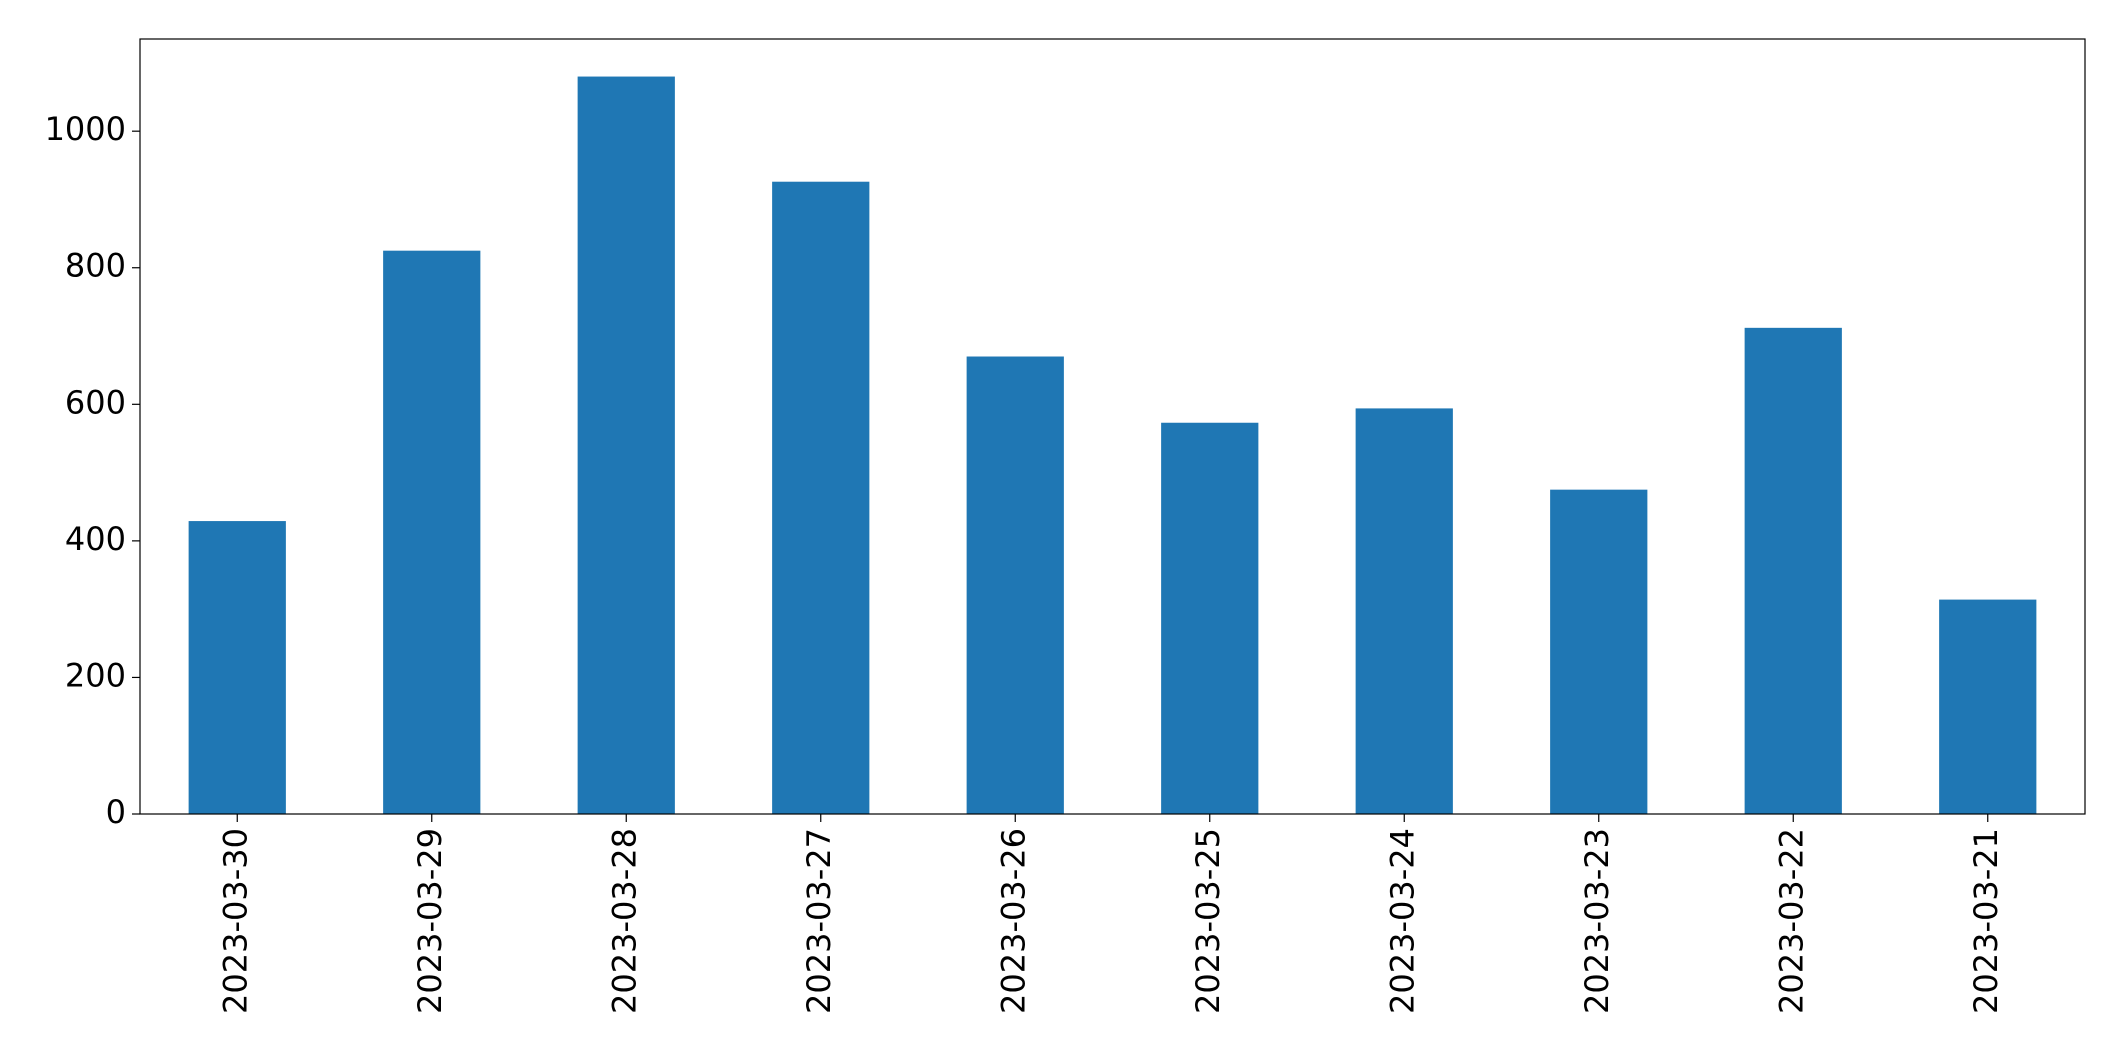 The height and width of the screenshot is (1061, 2115). What do you see at coordinates (95, 266) in the screenshot?
I see `y-tick-label: 800` at bounding box center [95, 266].